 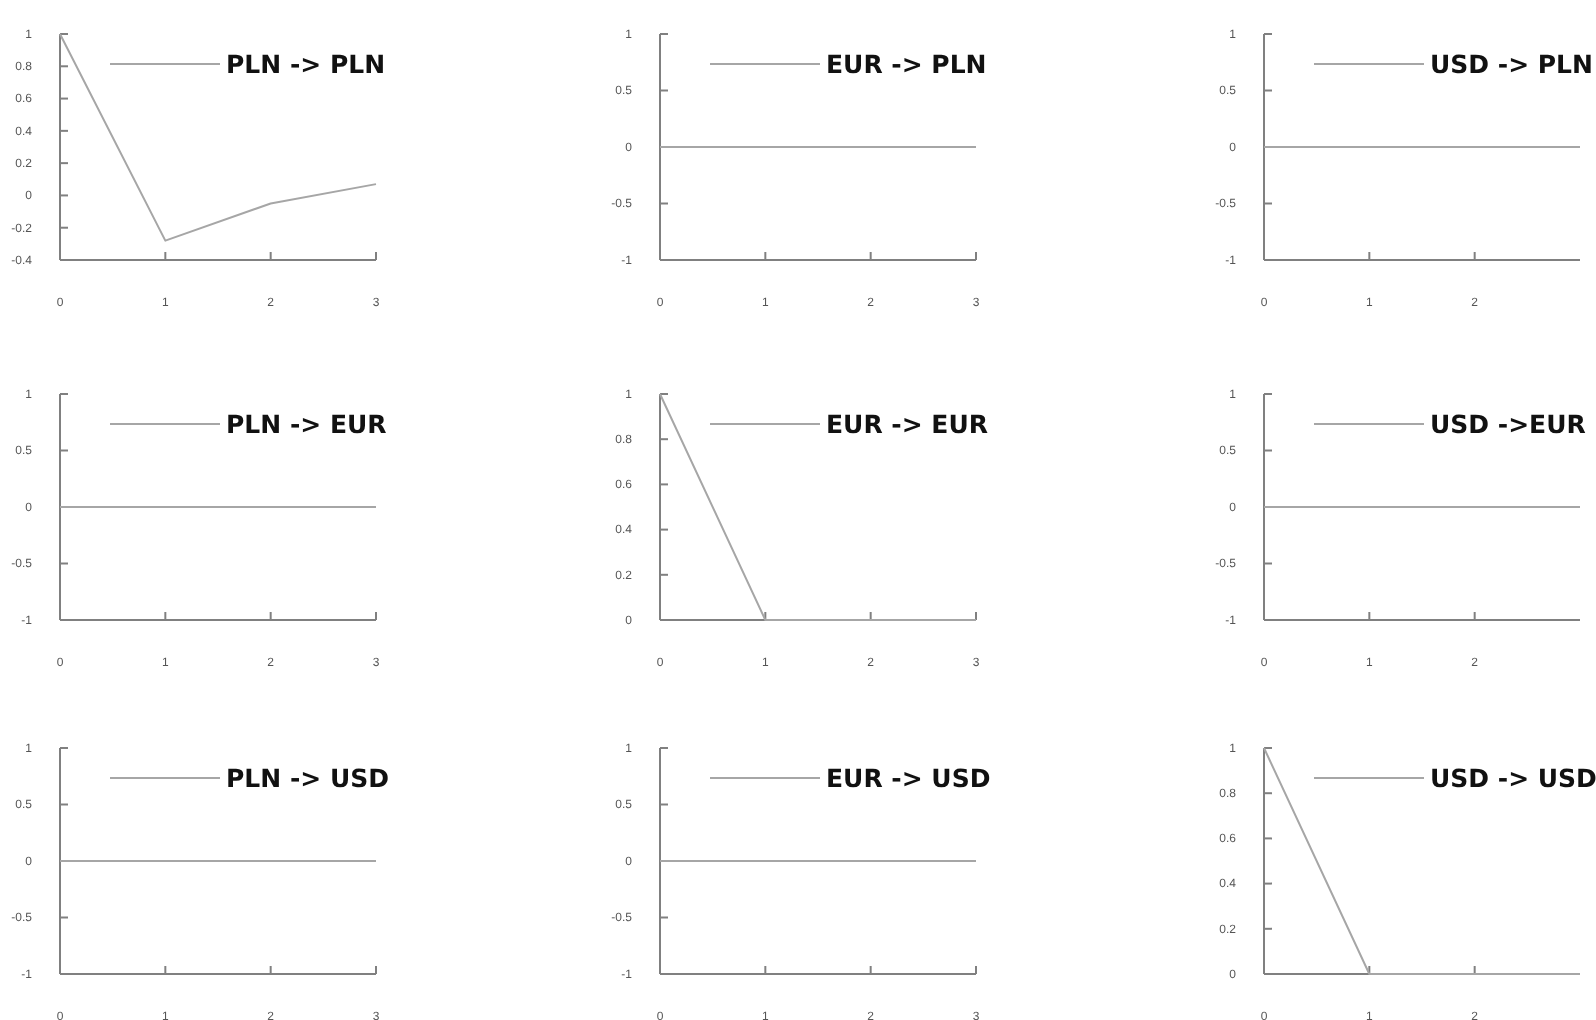 I want to click on legend-label: PLN -> PLN, so click(x=306, y=63).